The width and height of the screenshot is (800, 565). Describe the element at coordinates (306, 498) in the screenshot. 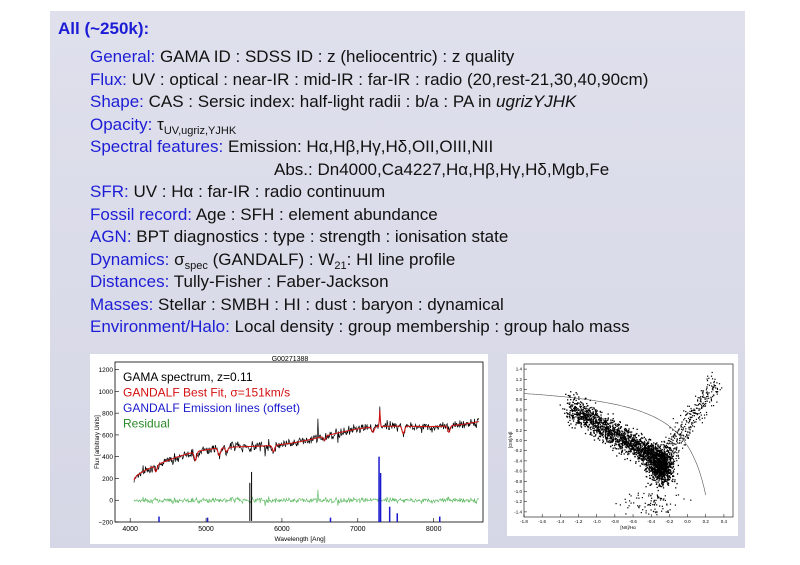

I see `residual-series` at that location.